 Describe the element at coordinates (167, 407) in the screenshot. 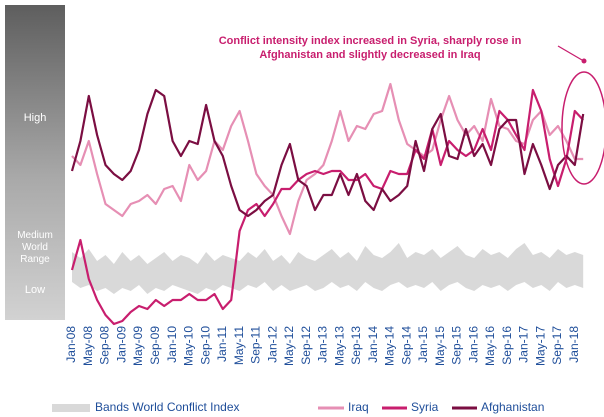

I see `legend-label: Bands World Conflict Index` at that location.